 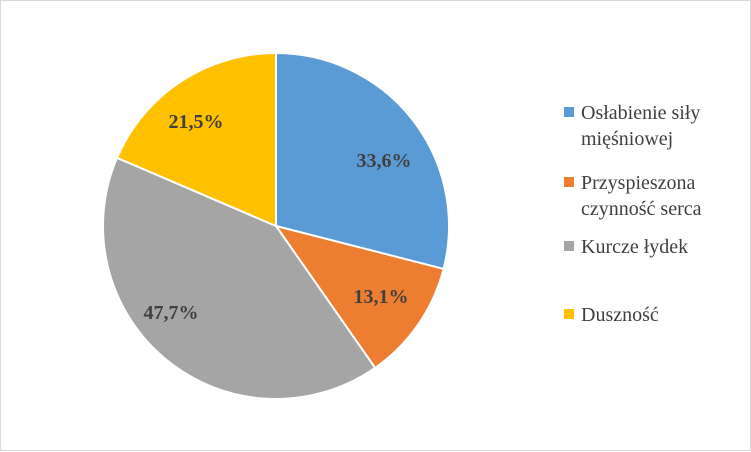 I want to click on pie-slice-dusznosc, so click(x=196, y=139).